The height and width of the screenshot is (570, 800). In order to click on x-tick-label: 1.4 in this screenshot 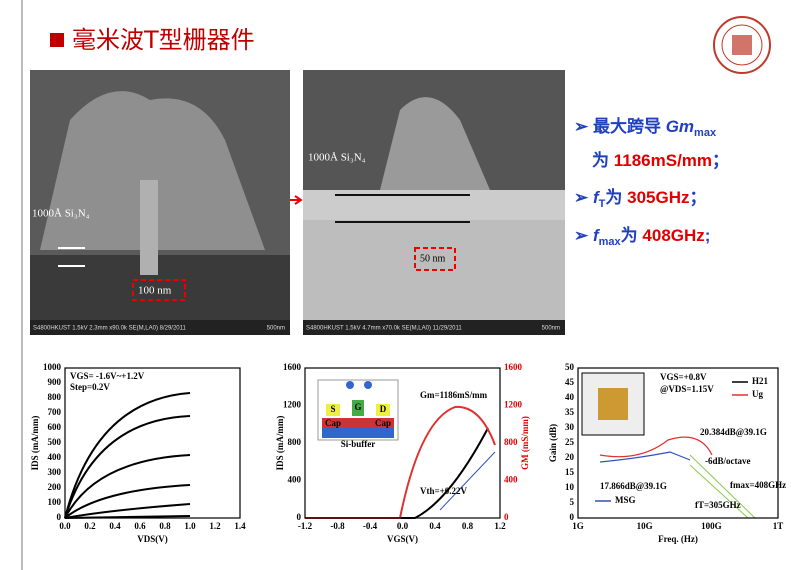, I will do `click(240, 526)`.